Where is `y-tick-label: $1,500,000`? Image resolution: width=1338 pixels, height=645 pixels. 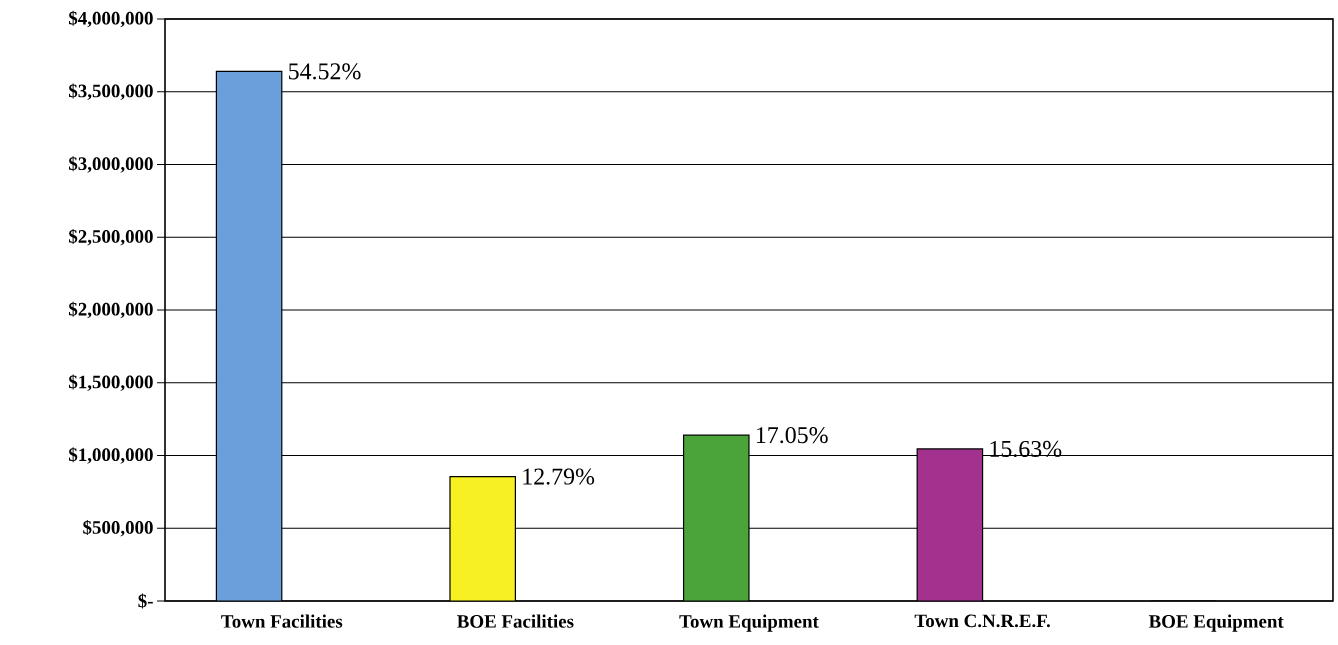
y-tick-label: $1,500,000 is located at coordinates (111, 383).